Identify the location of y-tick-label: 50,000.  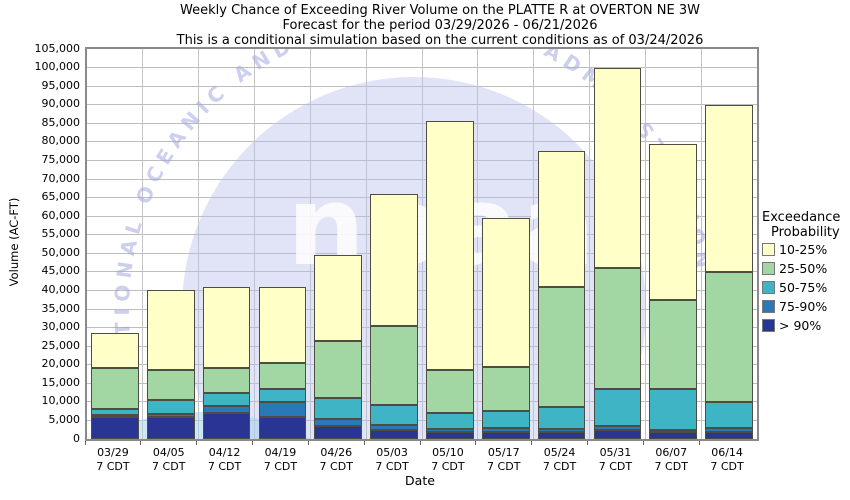
(61, 252).